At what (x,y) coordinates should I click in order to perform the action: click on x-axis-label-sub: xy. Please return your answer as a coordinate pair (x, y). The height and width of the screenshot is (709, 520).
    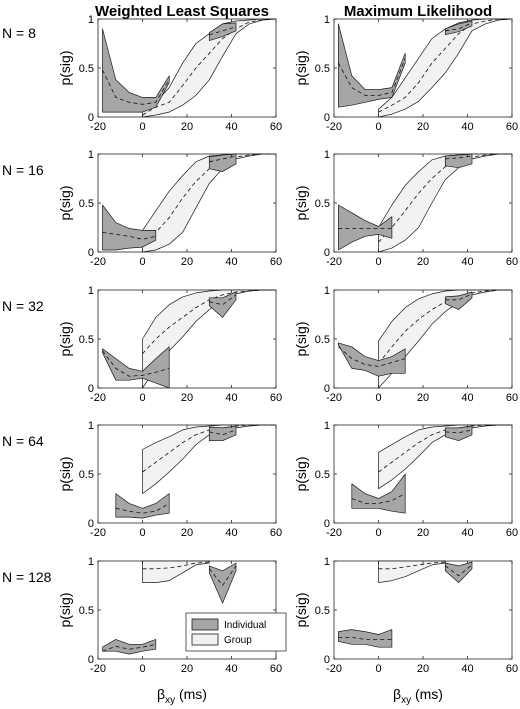
    Looking at the image, I should click on (406, 700).